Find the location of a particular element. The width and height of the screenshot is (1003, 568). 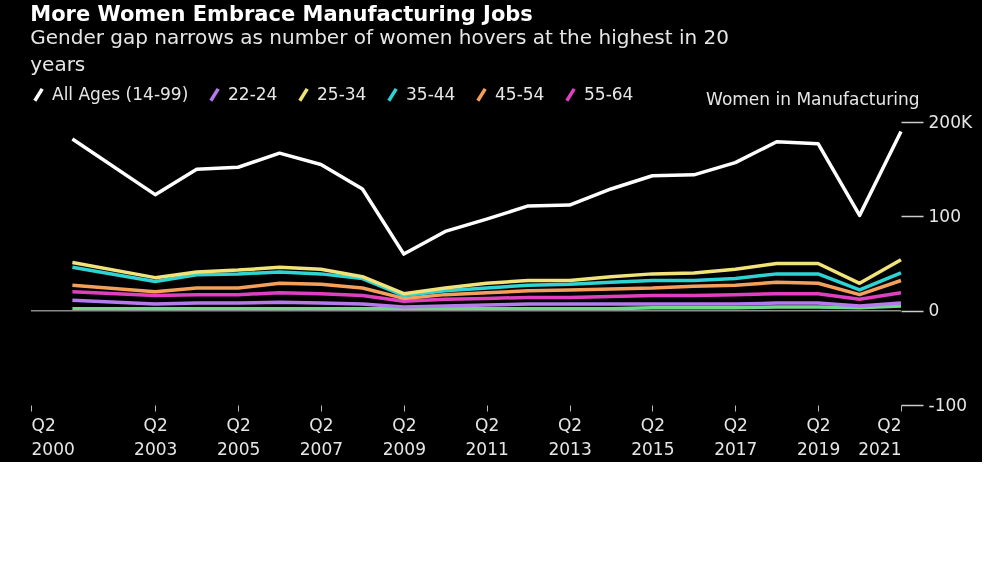

x-tick-label: Q2 2005 is located at coordinates (238, 436).